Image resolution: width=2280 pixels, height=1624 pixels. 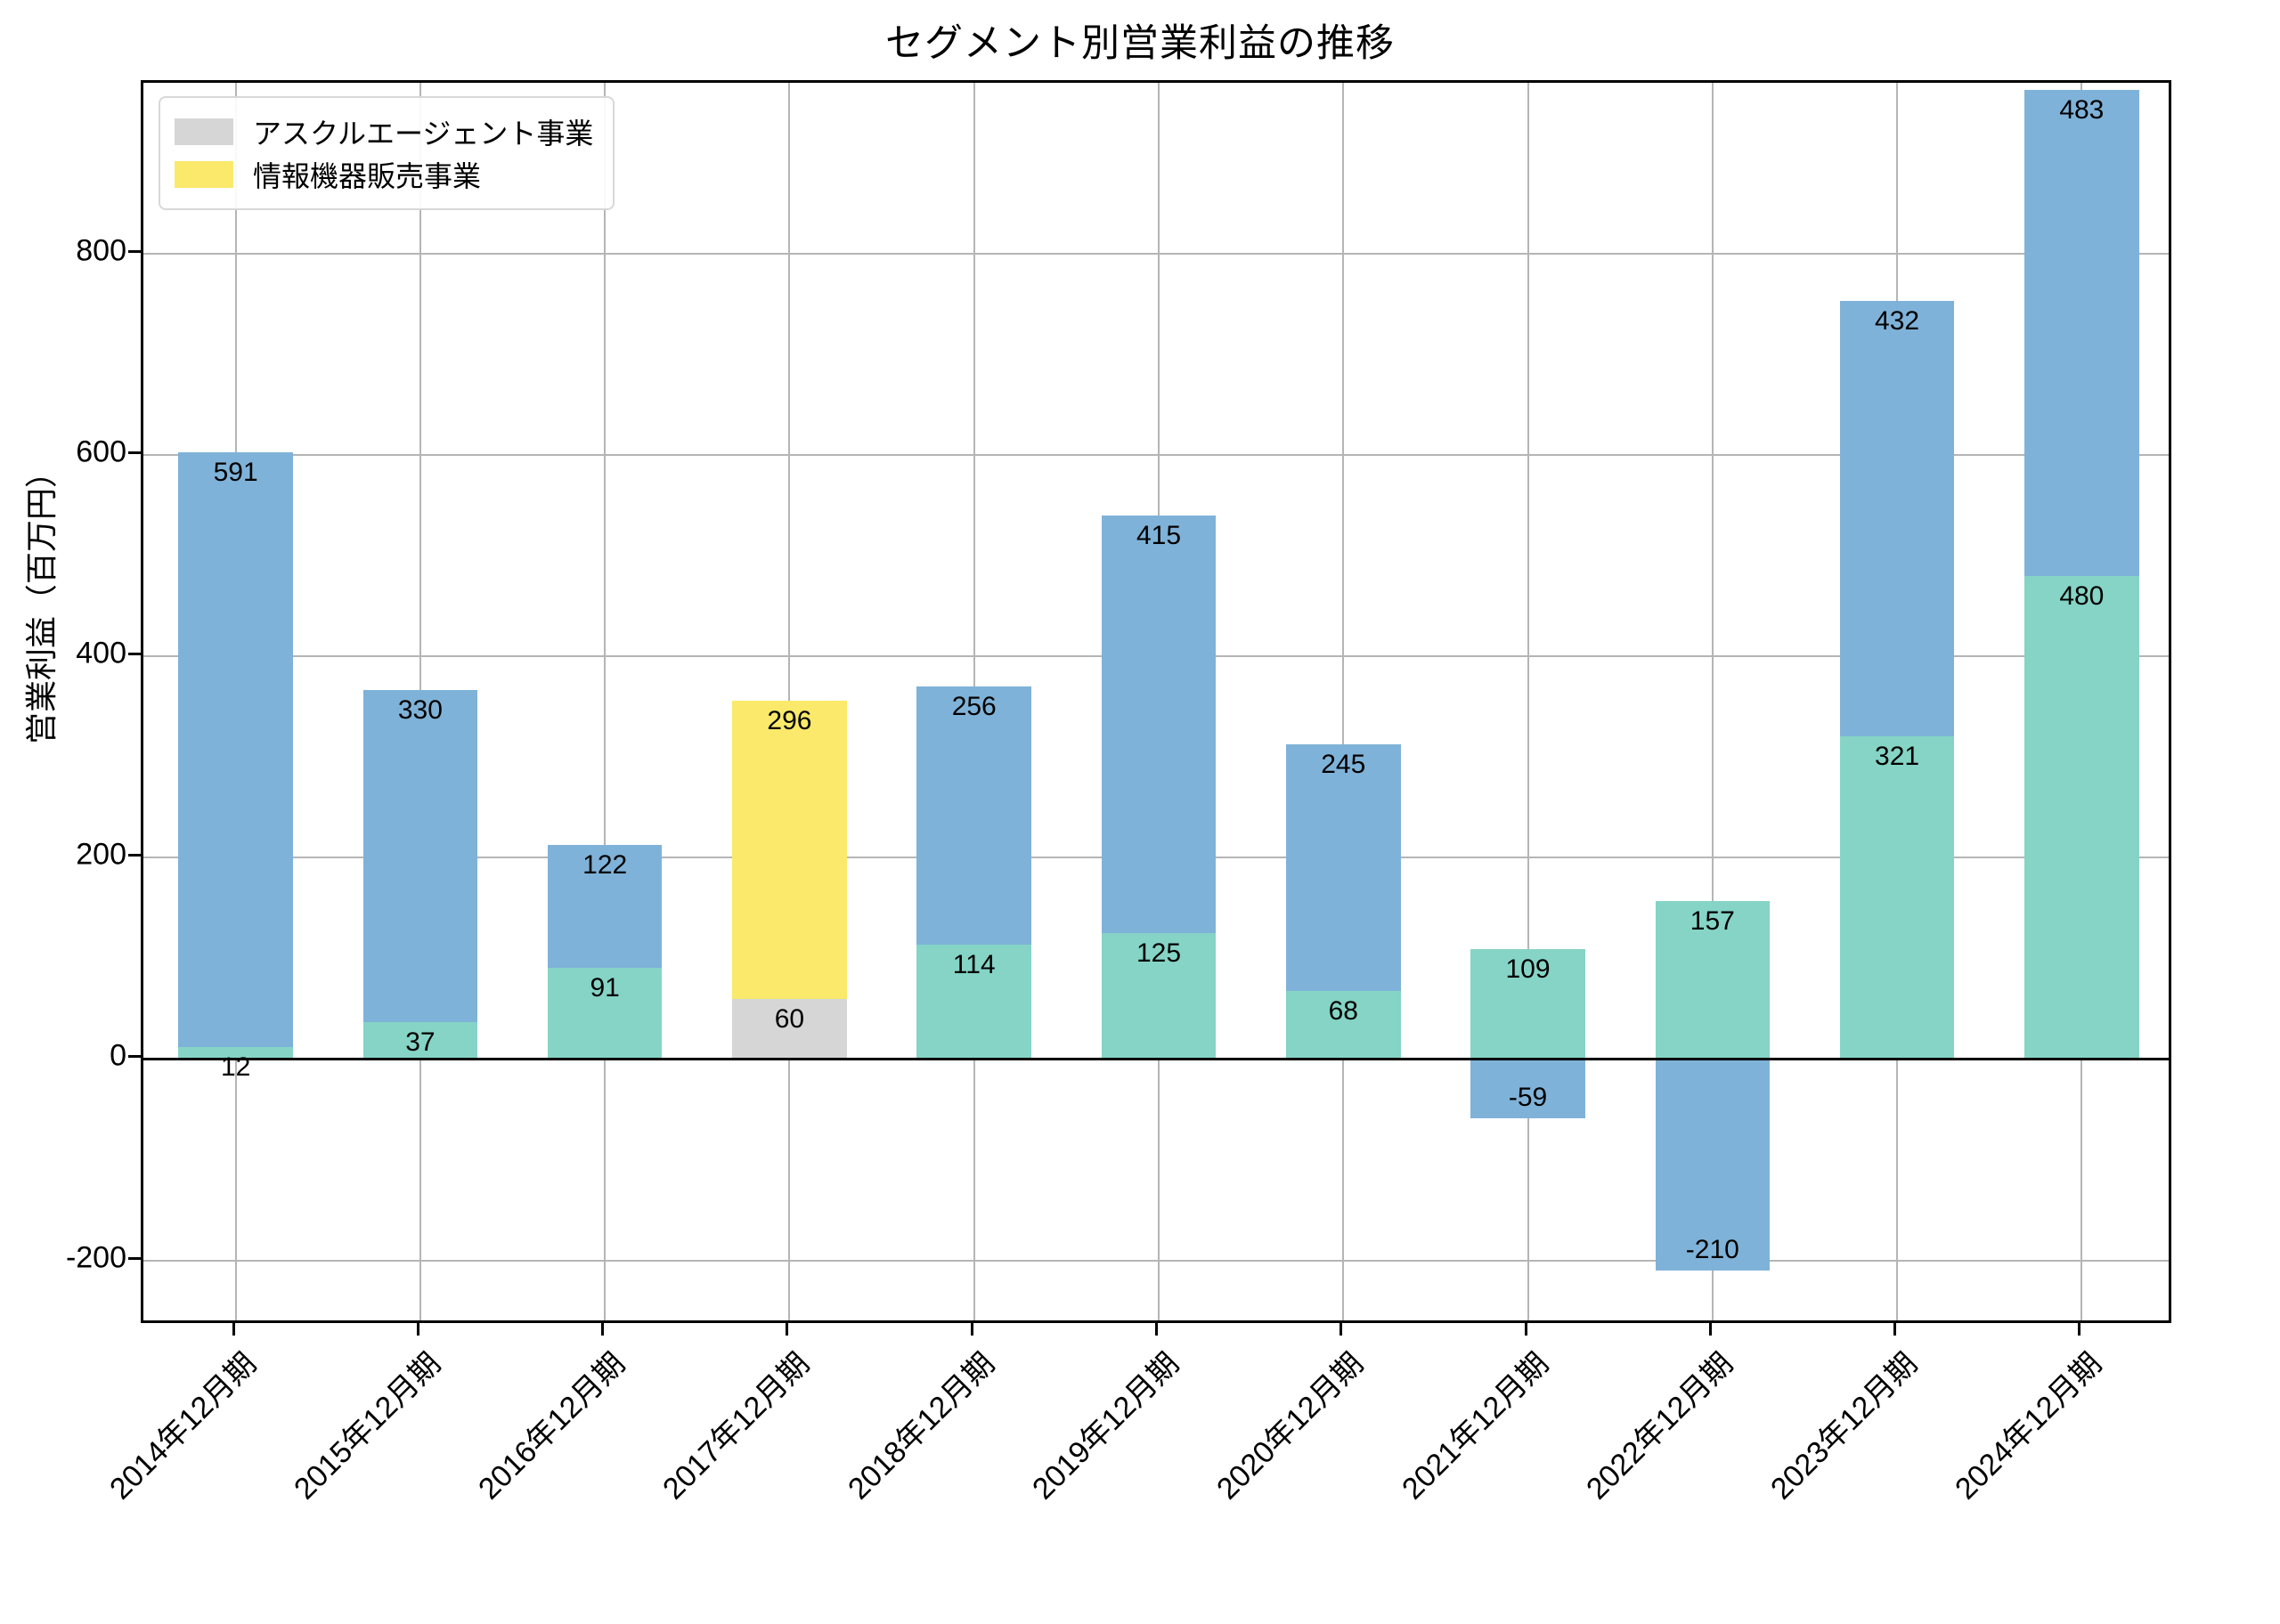 I want to click on bar-segment: 256, so click(x=973, y=815).